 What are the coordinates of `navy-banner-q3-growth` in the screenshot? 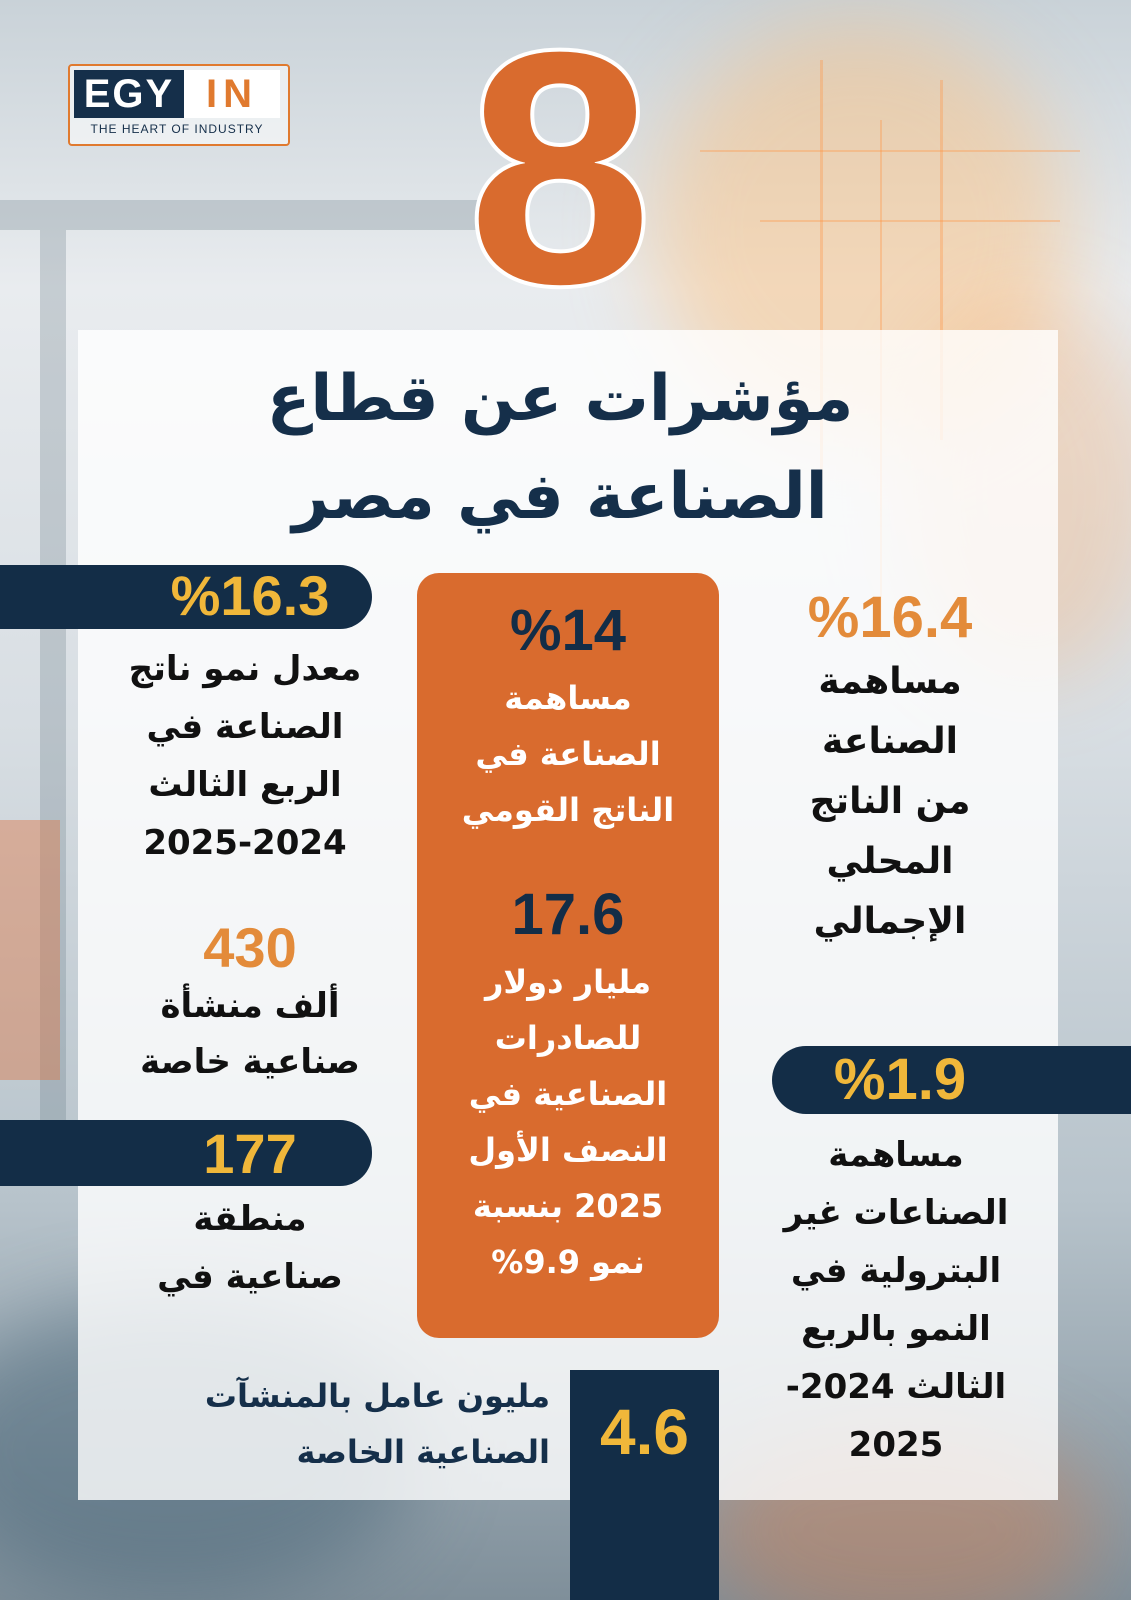 It's located at (186, 597).